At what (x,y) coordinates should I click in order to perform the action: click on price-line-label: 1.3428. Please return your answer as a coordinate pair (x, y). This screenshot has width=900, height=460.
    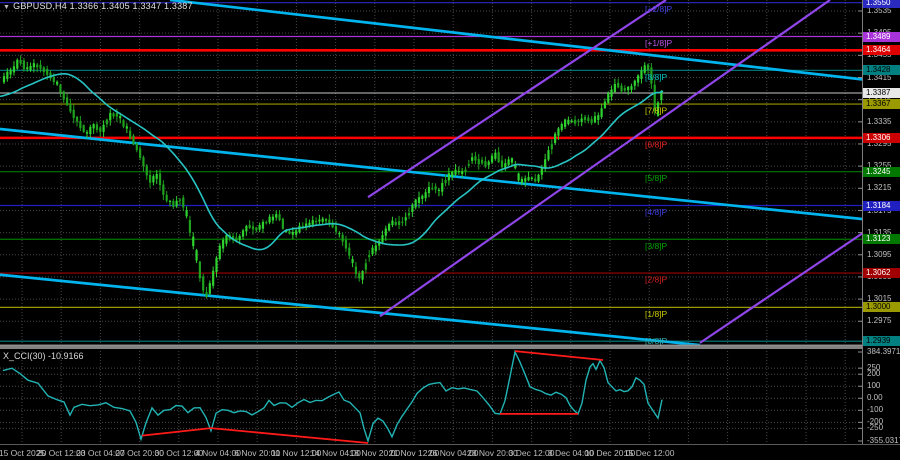
    Looking at the image, I should click on (881, 70).